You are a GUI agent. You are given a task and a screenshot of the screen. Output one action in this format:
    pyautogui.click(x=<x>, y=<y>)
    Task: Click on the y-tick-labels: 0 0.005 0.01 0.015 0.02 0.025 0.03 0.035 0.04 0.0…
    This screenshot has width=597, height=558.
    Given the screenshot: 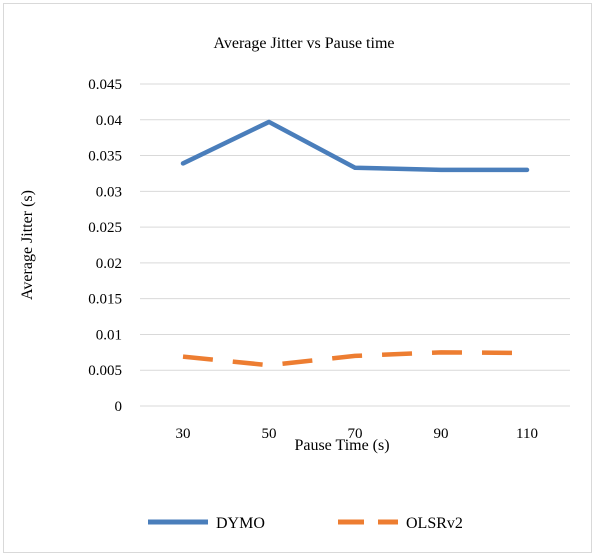 What is the action you would take?
    pyautogui.click(x=105, y=246)
    